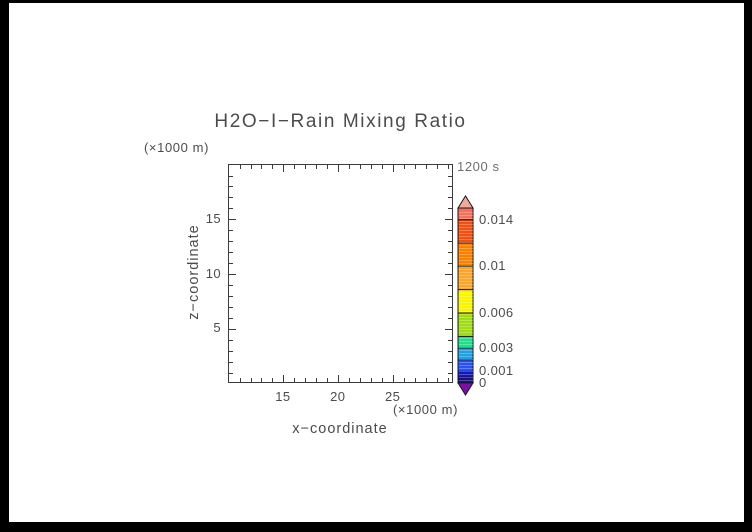  I want to click on colorbar-under-arrow, so click(465, 389).